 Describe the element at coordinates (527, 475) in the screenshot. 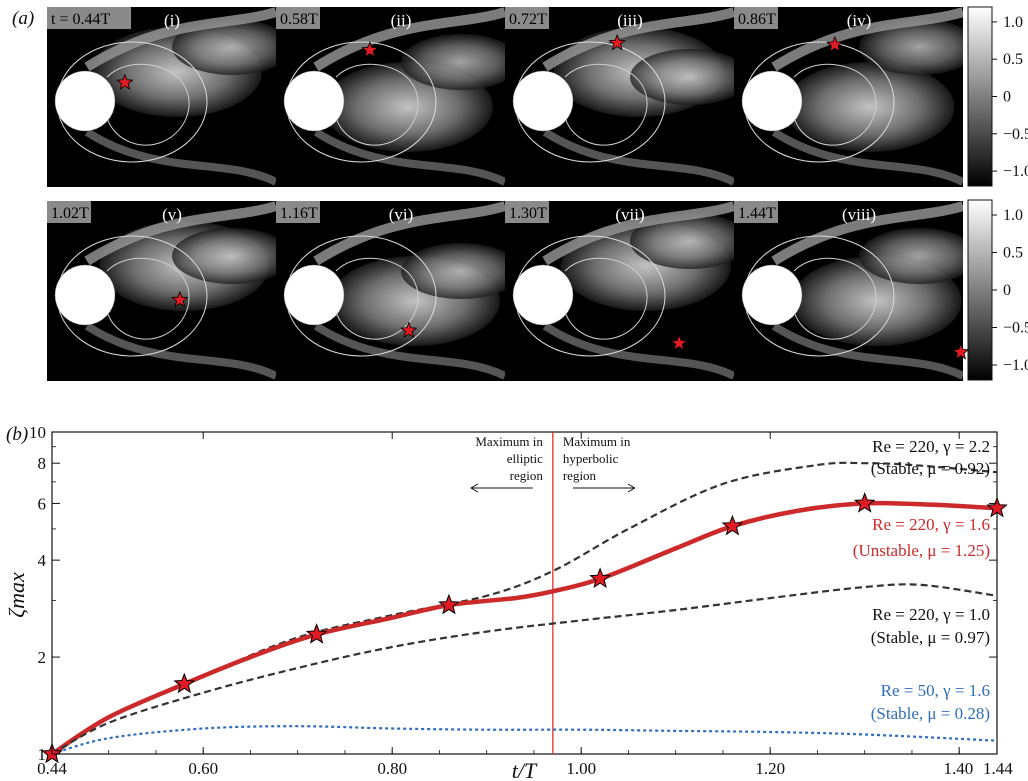

I see `annotation-elliptic: region` at that location.